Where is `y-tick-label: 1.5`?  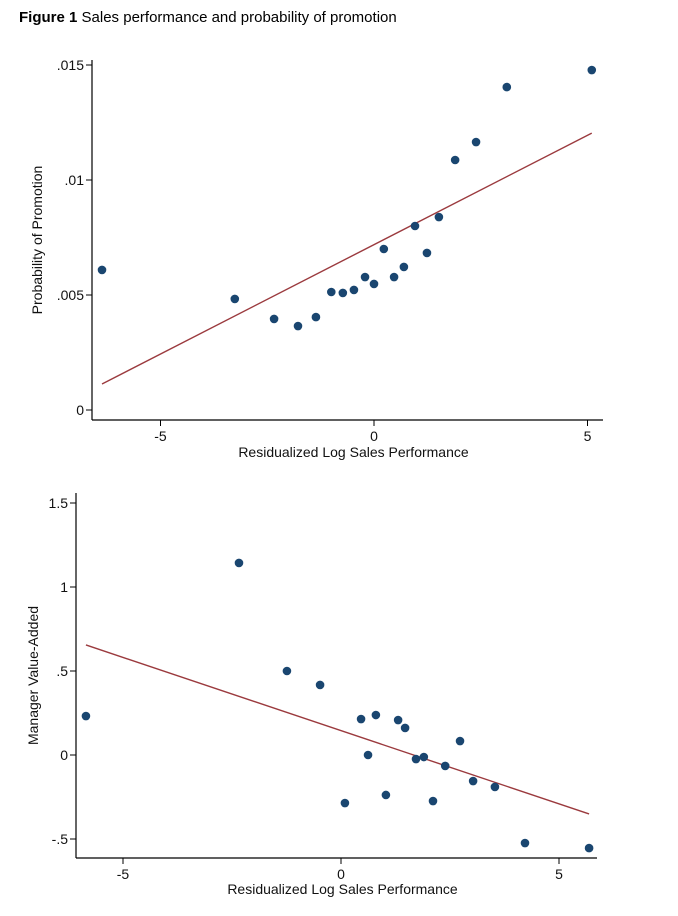 y-tick-label: 1.5 is located at coordinates (59, 503).